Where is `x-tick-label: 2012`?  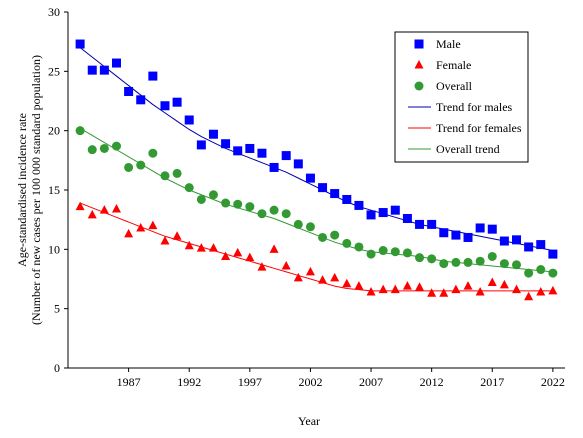 x-tick-label: 2012 is located at coordinates (432, 382).